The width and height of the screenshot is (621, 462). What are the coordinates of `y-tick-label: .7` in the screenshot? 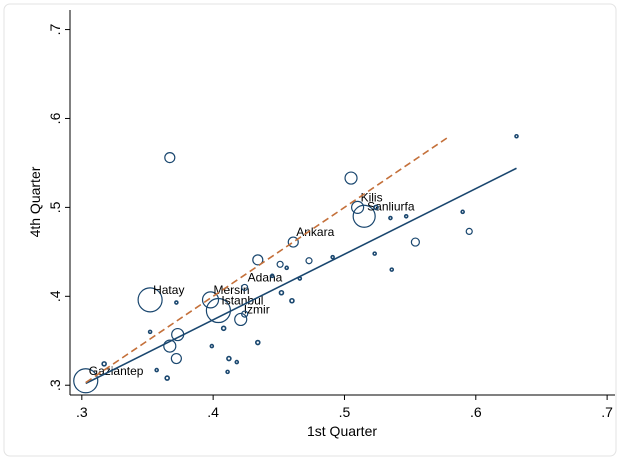 It's located at (55, 30).